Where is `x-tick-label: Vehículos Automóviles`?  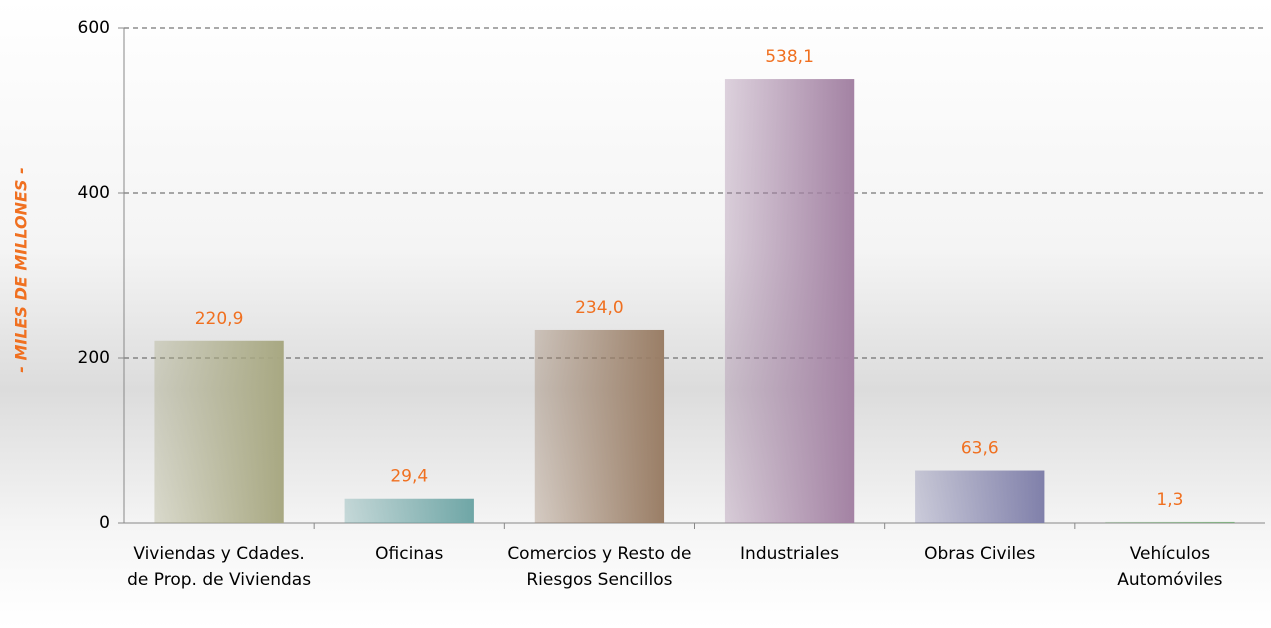
x-tick-label: Vehículos Automóviles is located at coordinates (1170, 567).